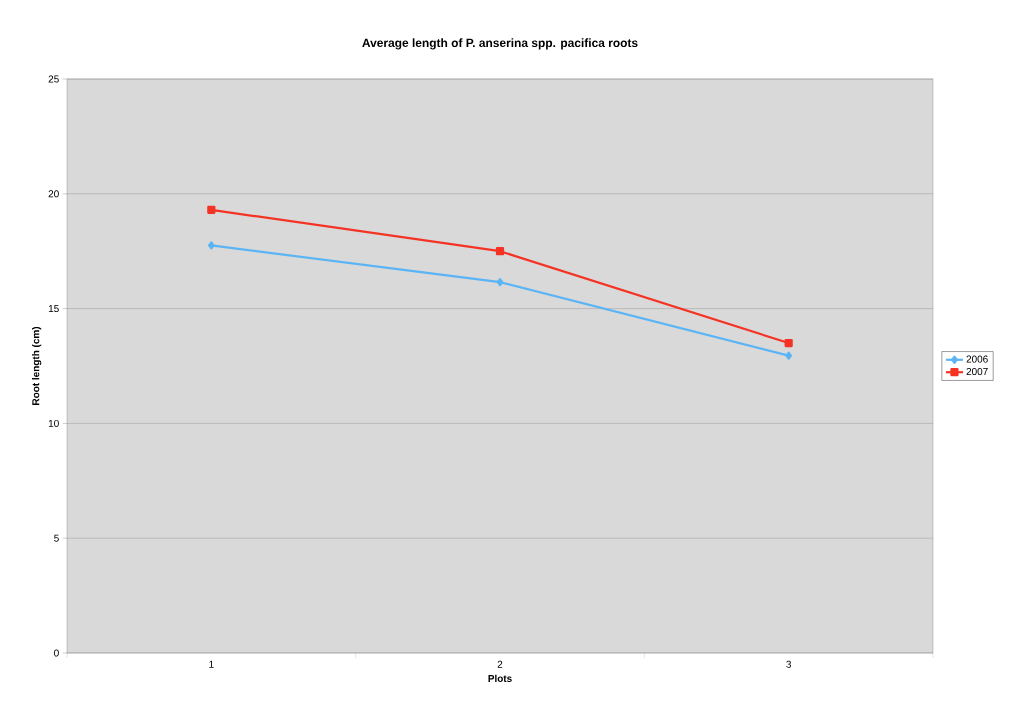 The image size is (1034, 712). Describe the element at coordinates (789, 664) in the screenshot. I see `x-tick-label: 3` at that location.